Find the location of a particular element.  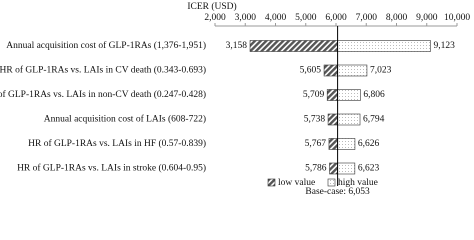

value-label: 5,605 is located at coordinates (311, 71).